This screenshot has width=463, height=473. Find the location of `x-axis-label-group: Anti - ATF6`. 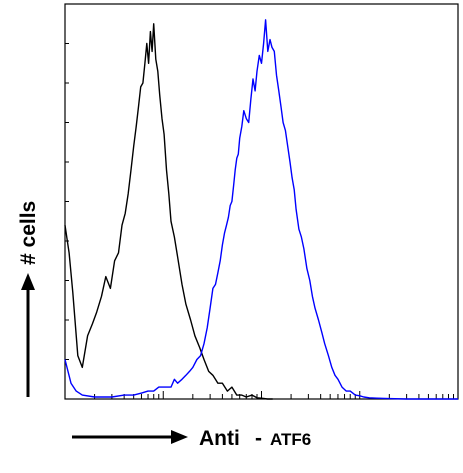

x-axis-label-group: Anti - ATF6 is located at coordinates (191, 438).